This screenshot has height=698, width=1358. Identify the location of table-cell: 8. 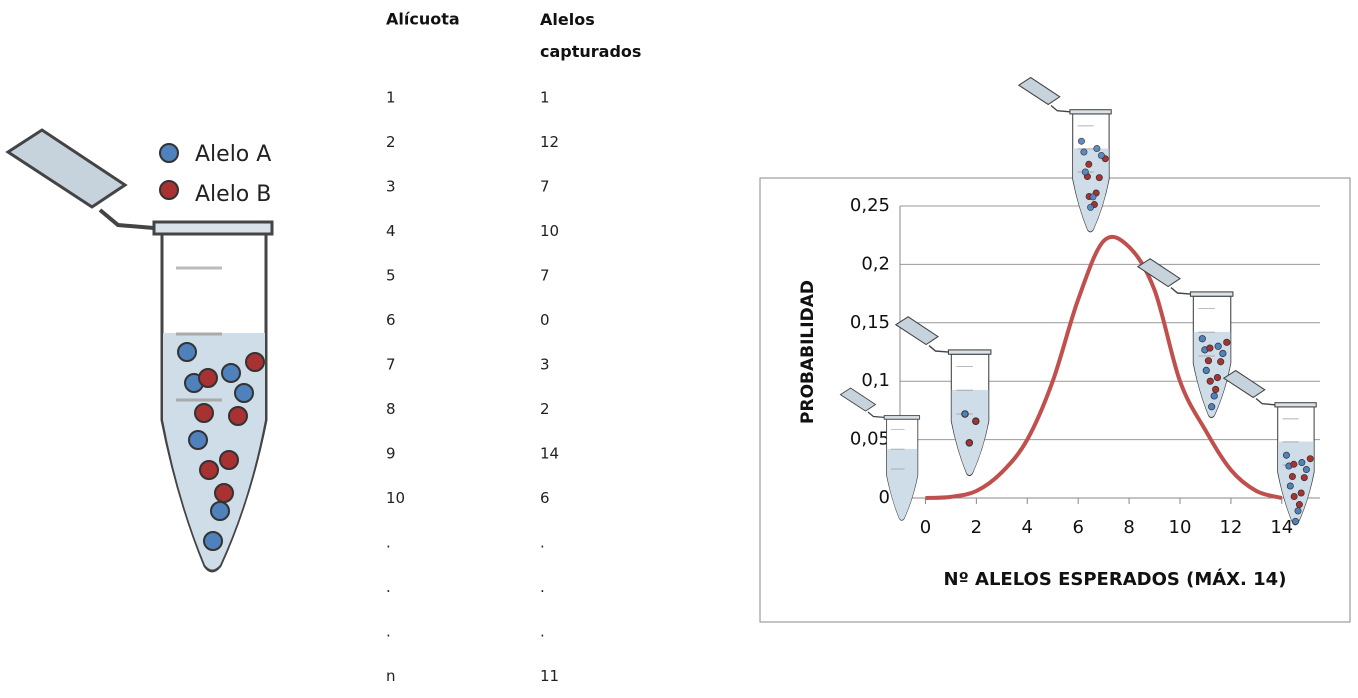
(391, 409).